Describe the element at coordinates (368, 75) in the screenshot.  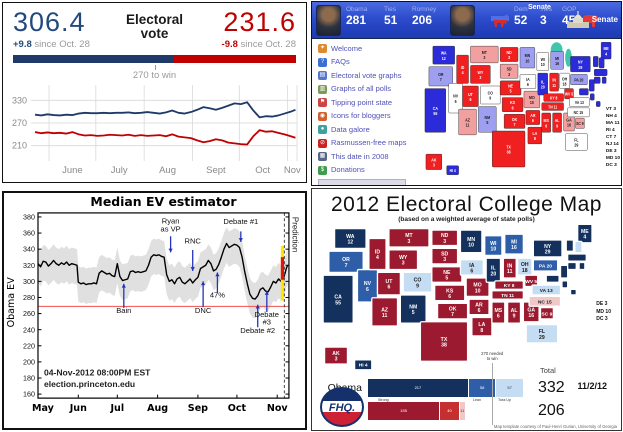
I see `sidebar-item-electoral-vote-graphs: ▤ Electoral vote graphs` at that location.